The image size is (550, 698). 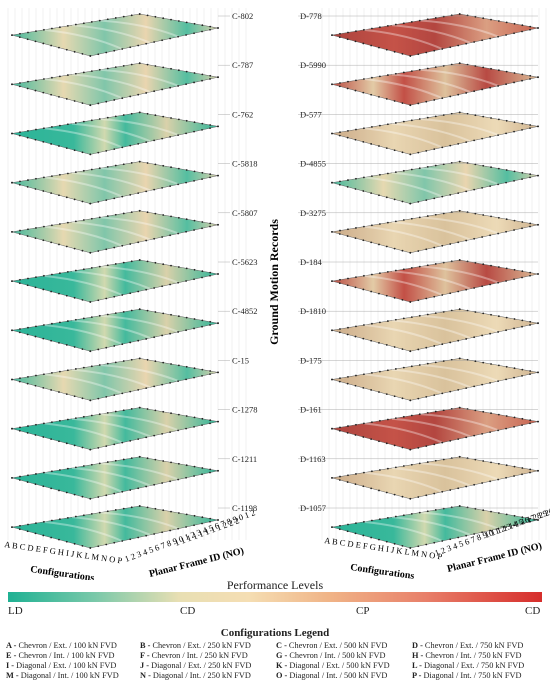 What do you see at coordinates (313, 65) in the screenshot?
I see `record-label: D-5990` at bounding box center [313, 65].